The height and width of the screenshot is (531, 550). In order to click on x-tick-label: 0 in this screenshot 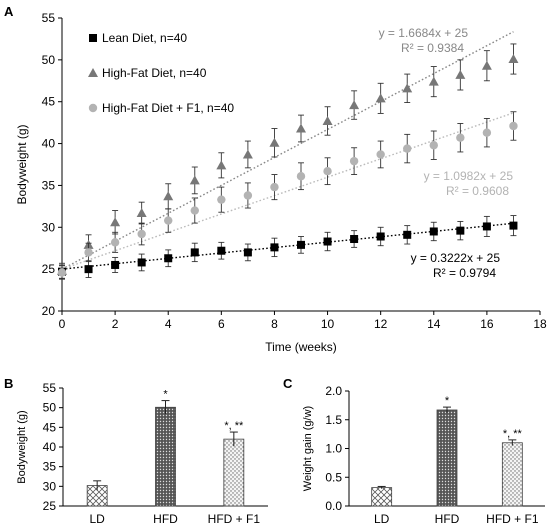, I will do `click(62, 324)`.